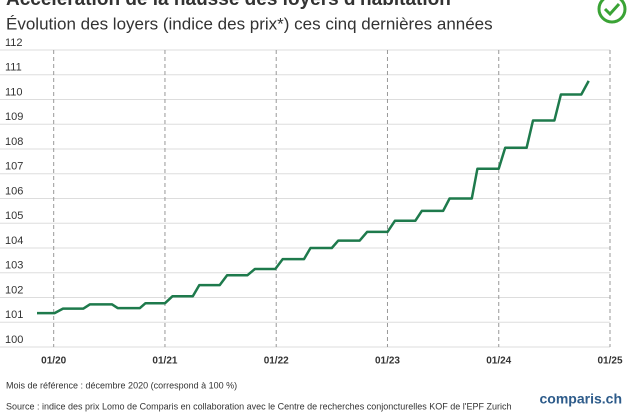 This screenshot has height=412, width=630. Describe the element at coordinates (14, 167) in the screenshot. I see `y-tick-label: 107` at that location.